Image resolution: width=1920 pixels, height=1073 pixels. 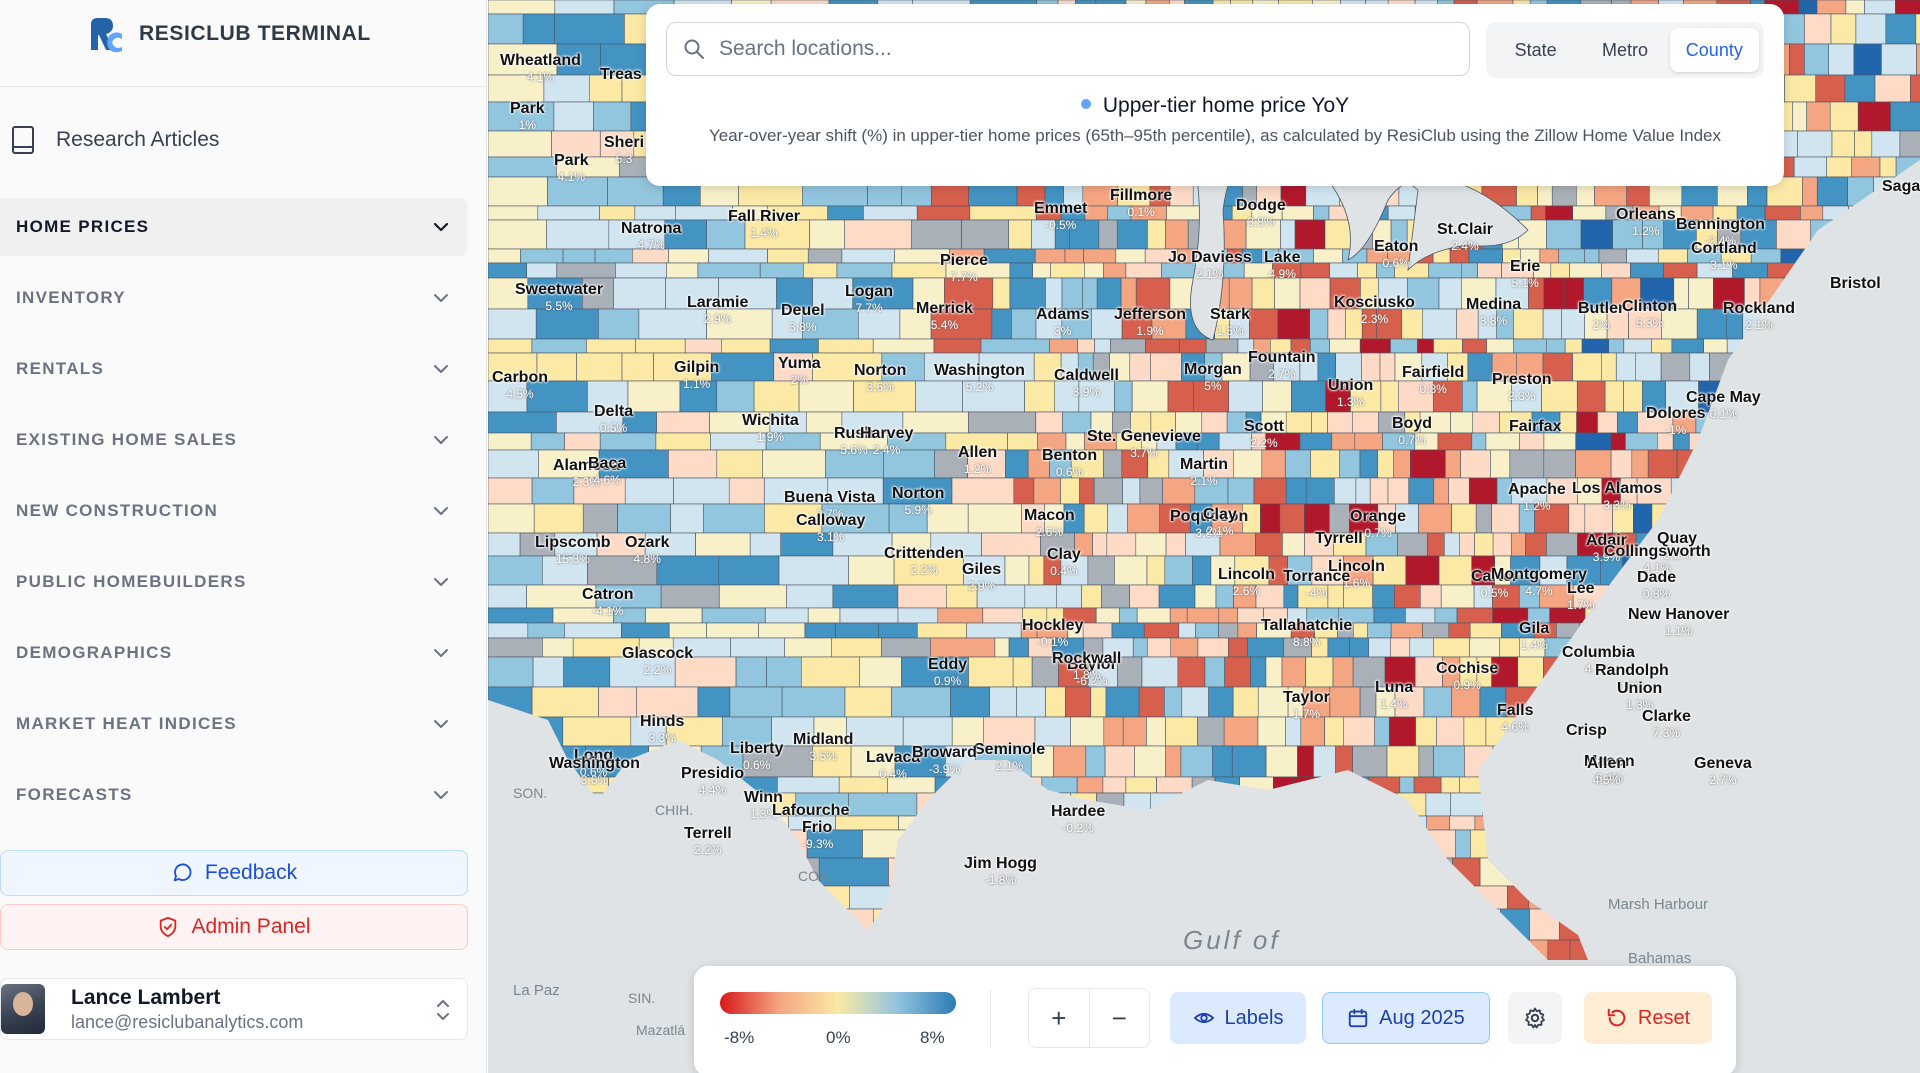 I want to click on feedback-button: Feedback, so click(x=234, y=873).